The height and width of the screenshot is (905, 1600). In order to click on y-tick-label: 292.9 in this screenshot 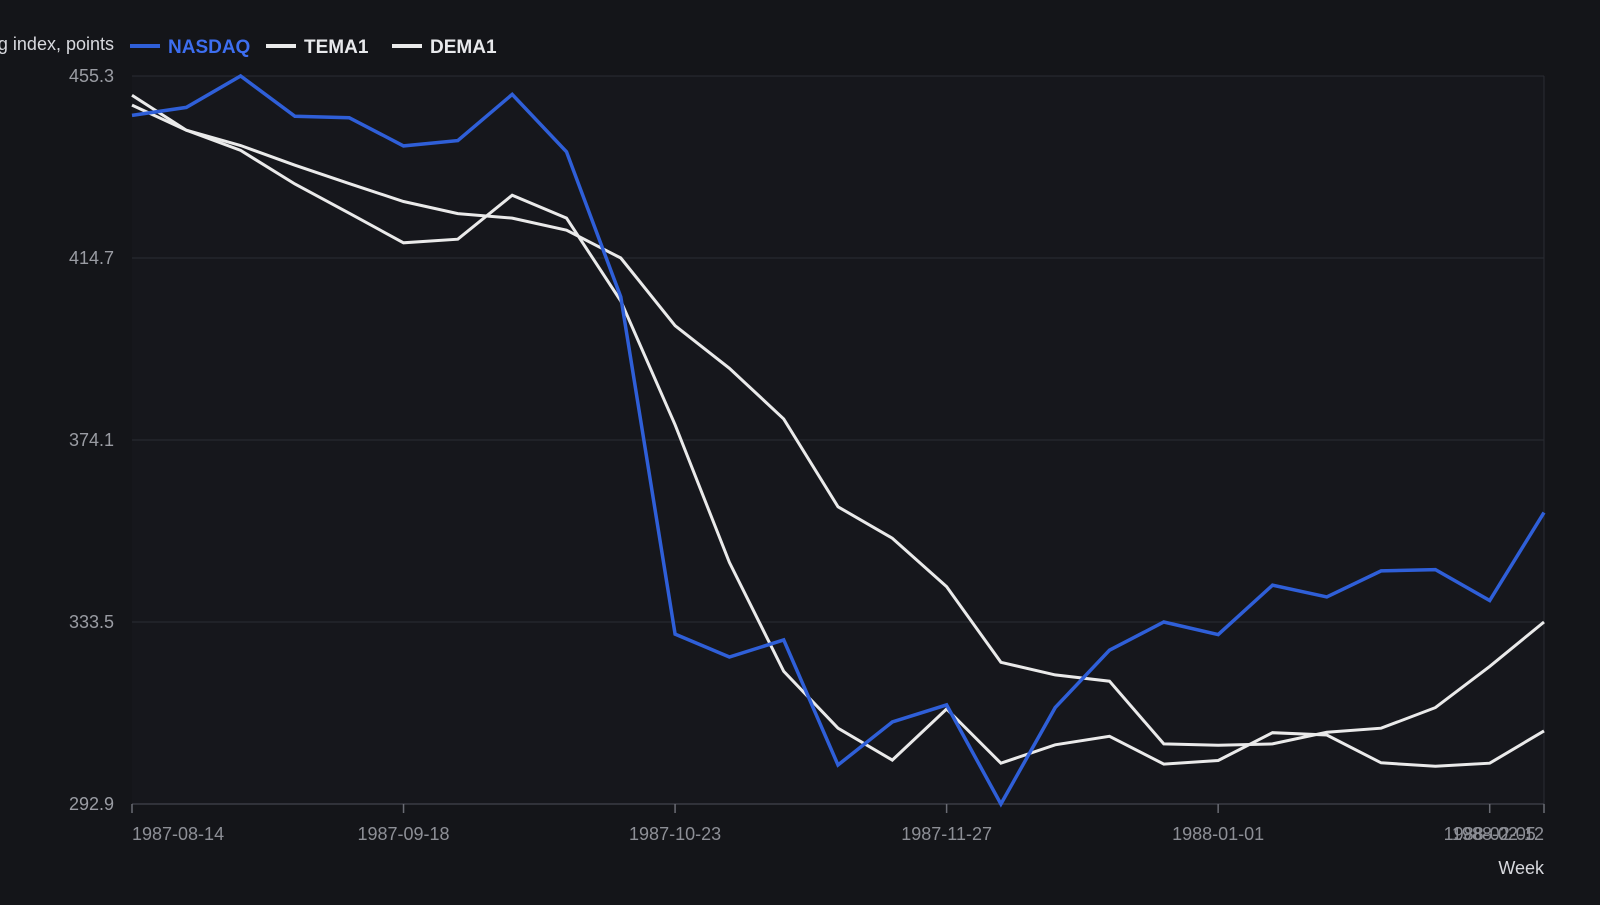, I will do `click(91, 804)`.